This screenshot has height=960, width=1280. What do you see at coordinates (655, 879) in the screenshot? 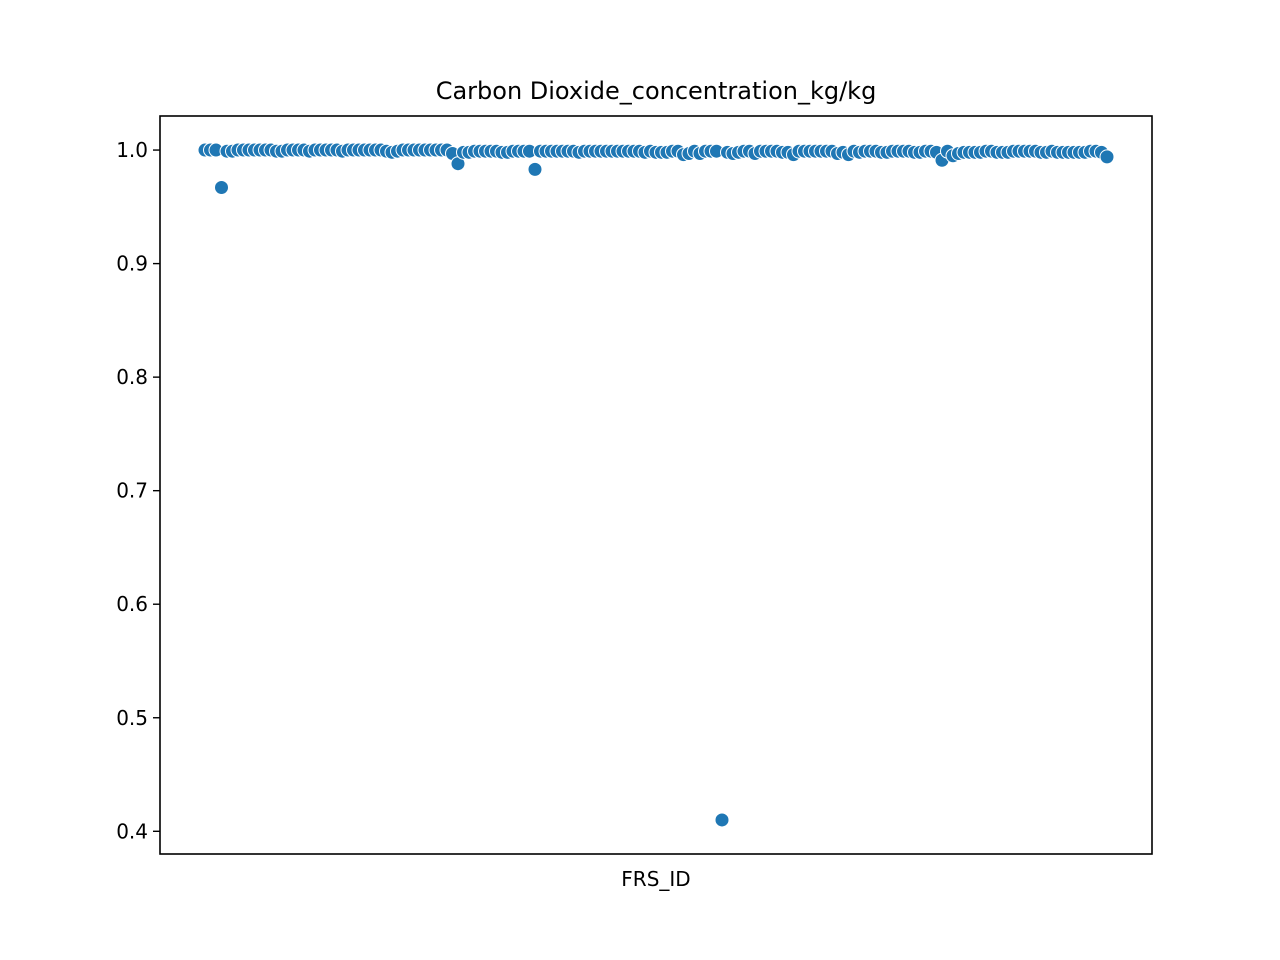
I see `x-axis-label: FRS_ID` at bounding box center [655, 879].